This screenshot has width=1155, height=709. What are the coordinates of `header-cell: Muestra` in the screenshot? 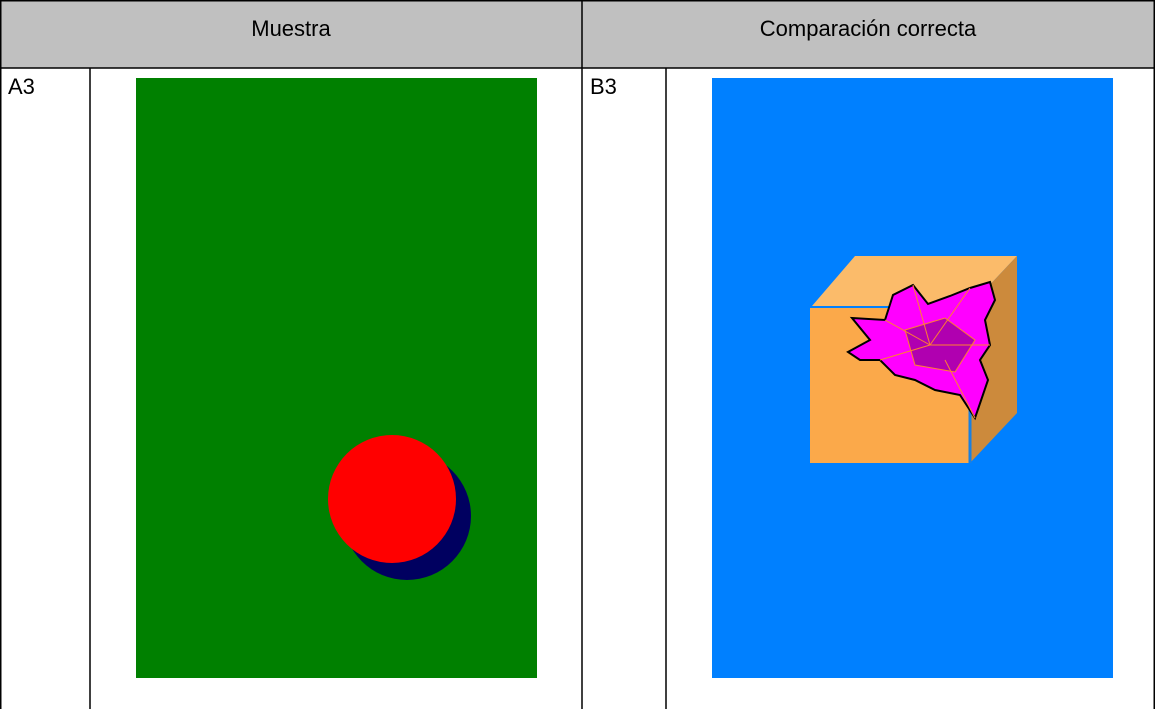 It's located at (291, 28).